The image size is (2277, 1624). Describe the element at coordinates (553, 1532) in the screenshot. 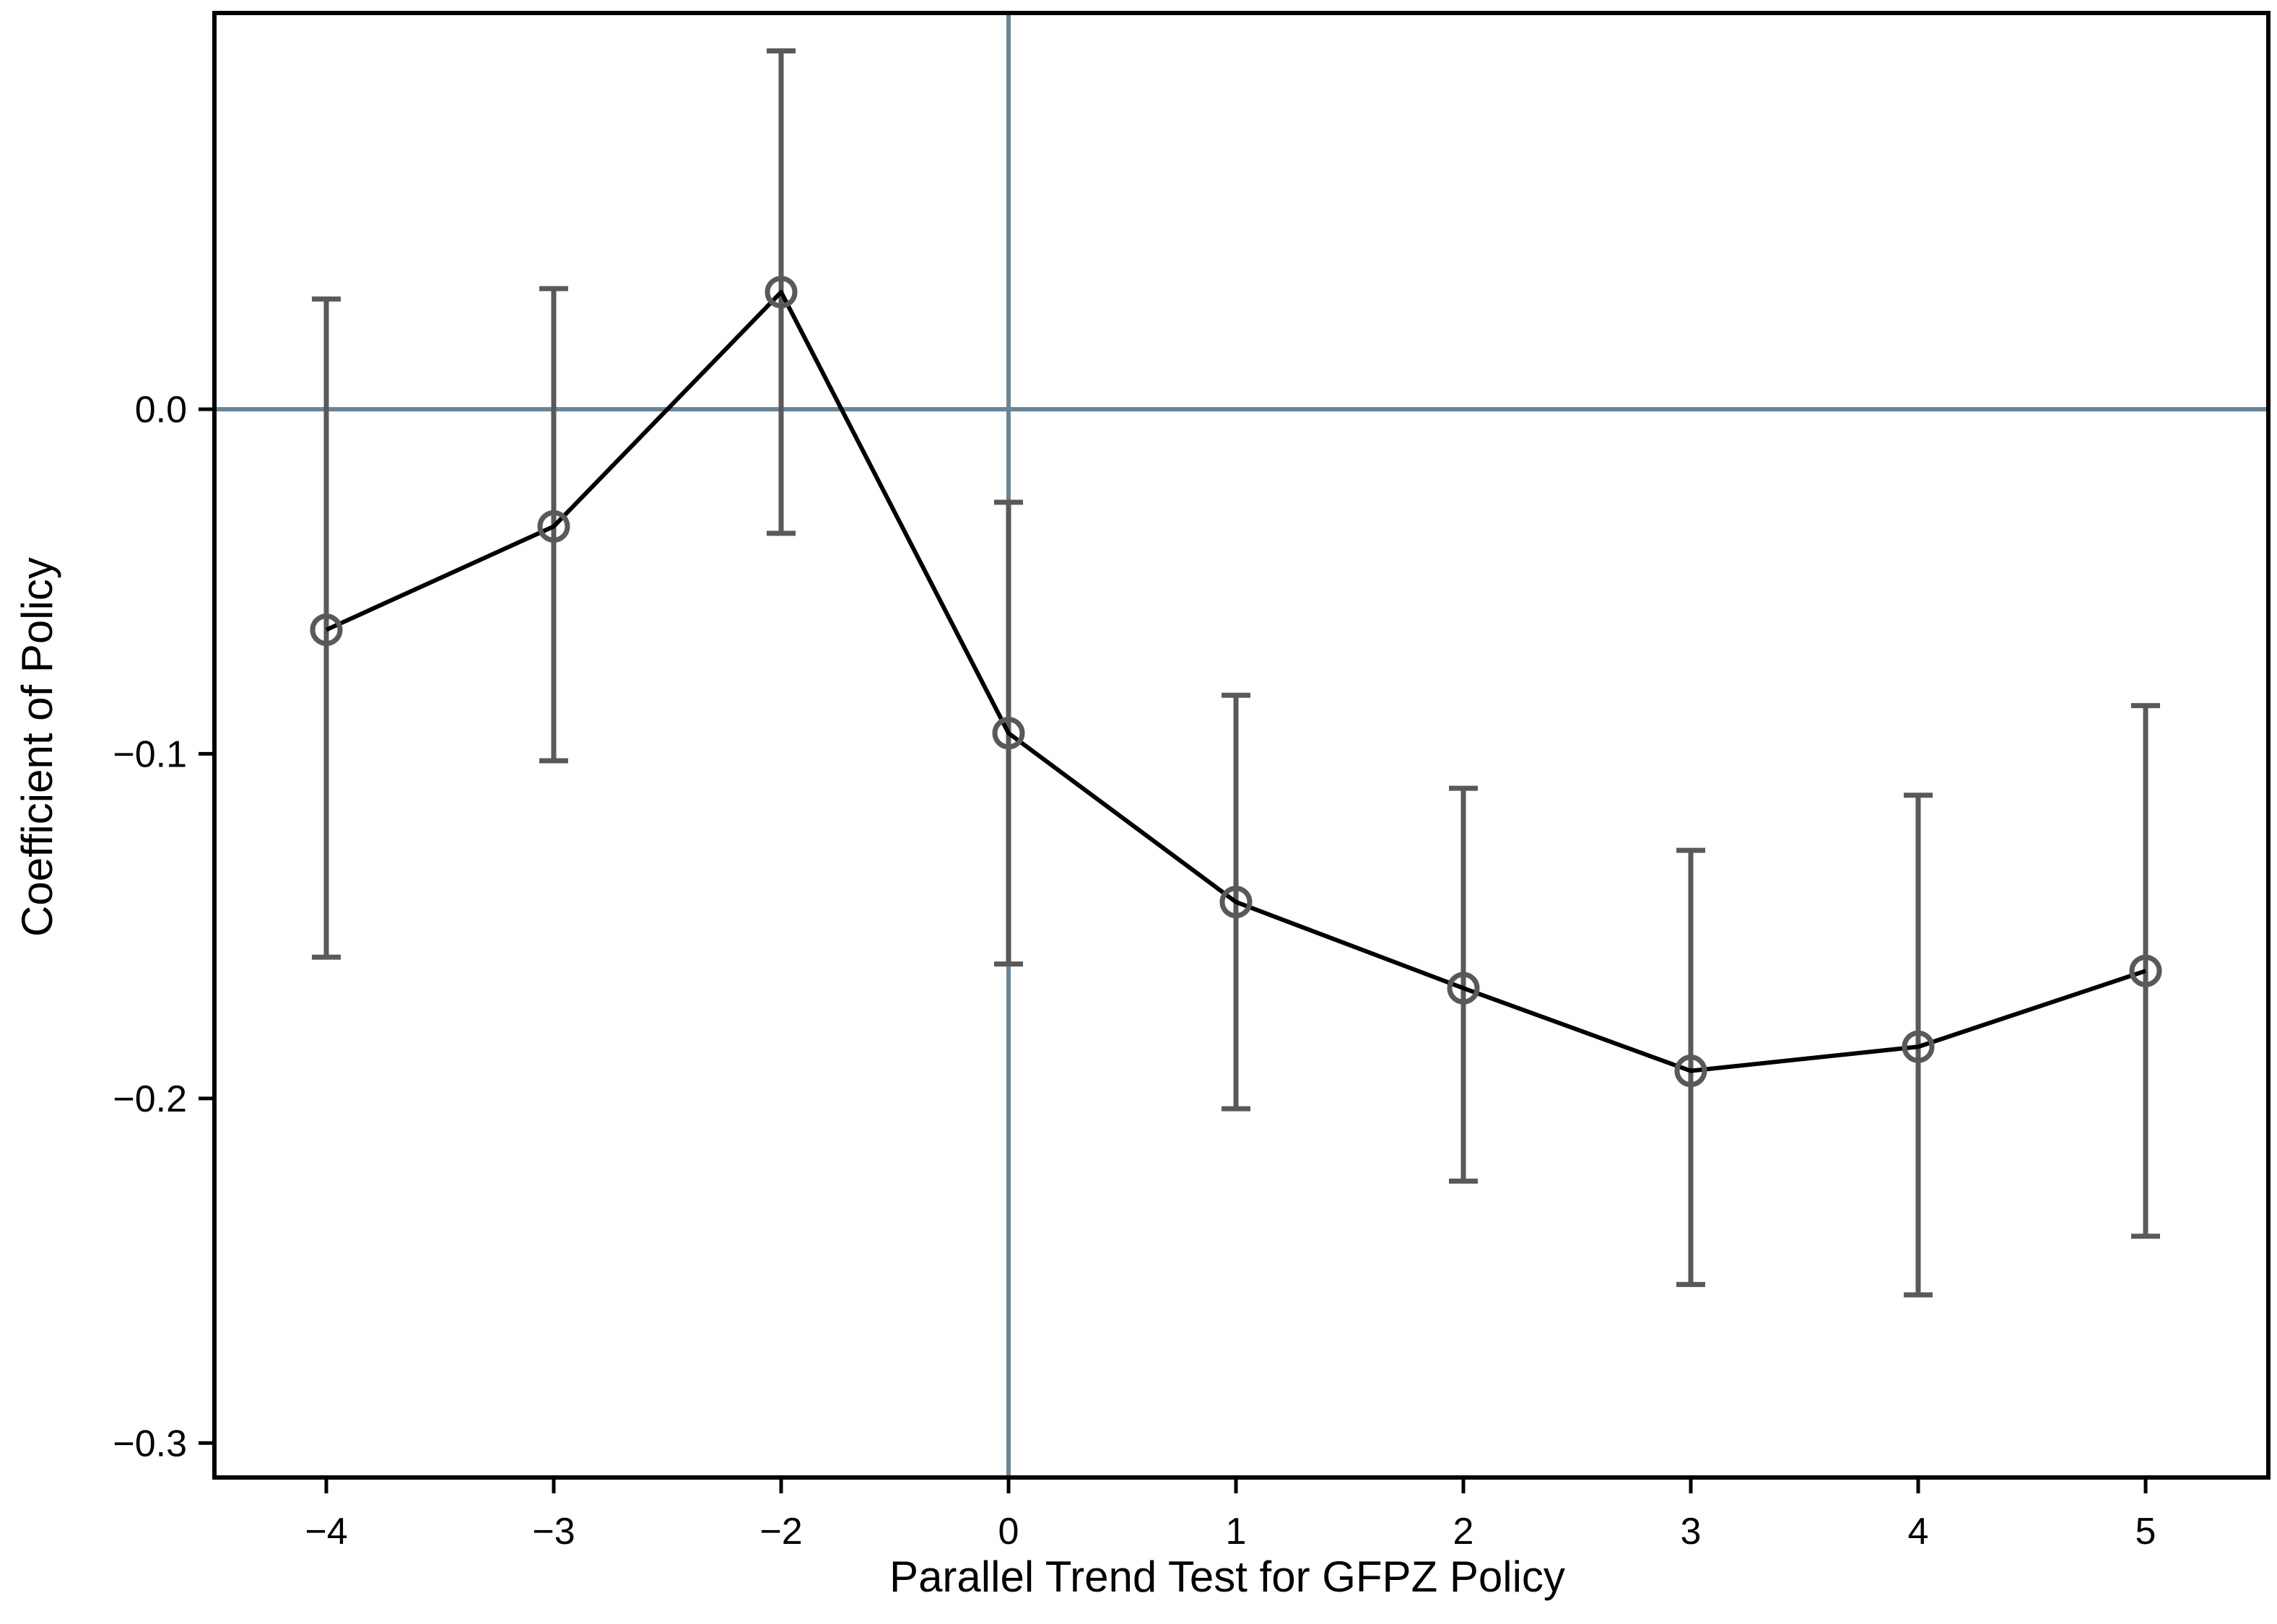

I see `x-tick-label: −3` at that location.